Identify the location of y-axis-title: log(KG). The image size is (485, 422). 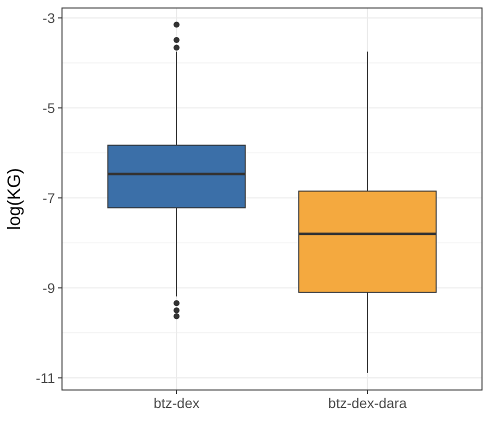
(14, 199).